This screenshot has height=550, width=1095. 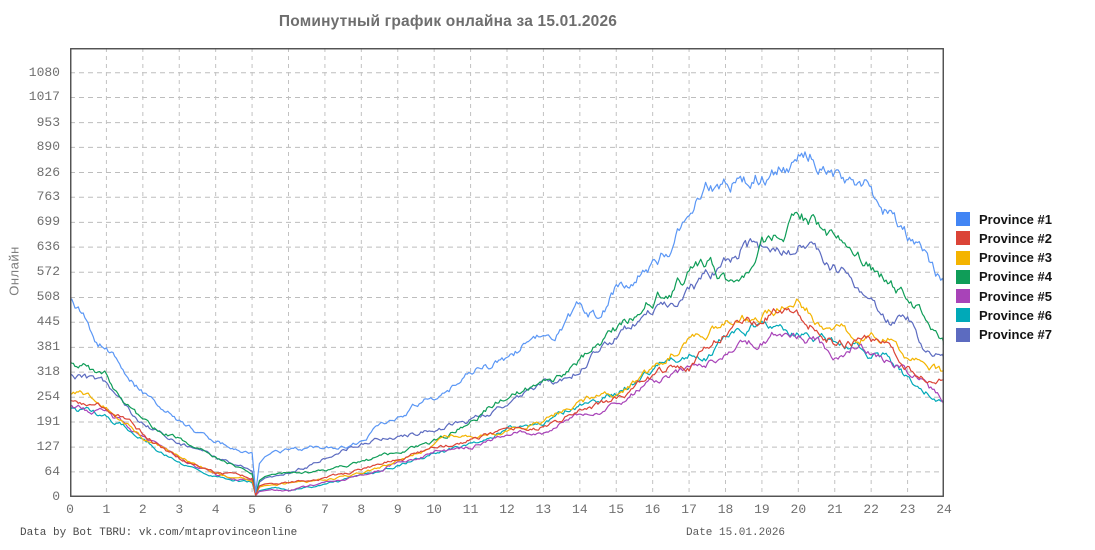 I want to click on y-tick-label: 636, so click(x=48, y=247).